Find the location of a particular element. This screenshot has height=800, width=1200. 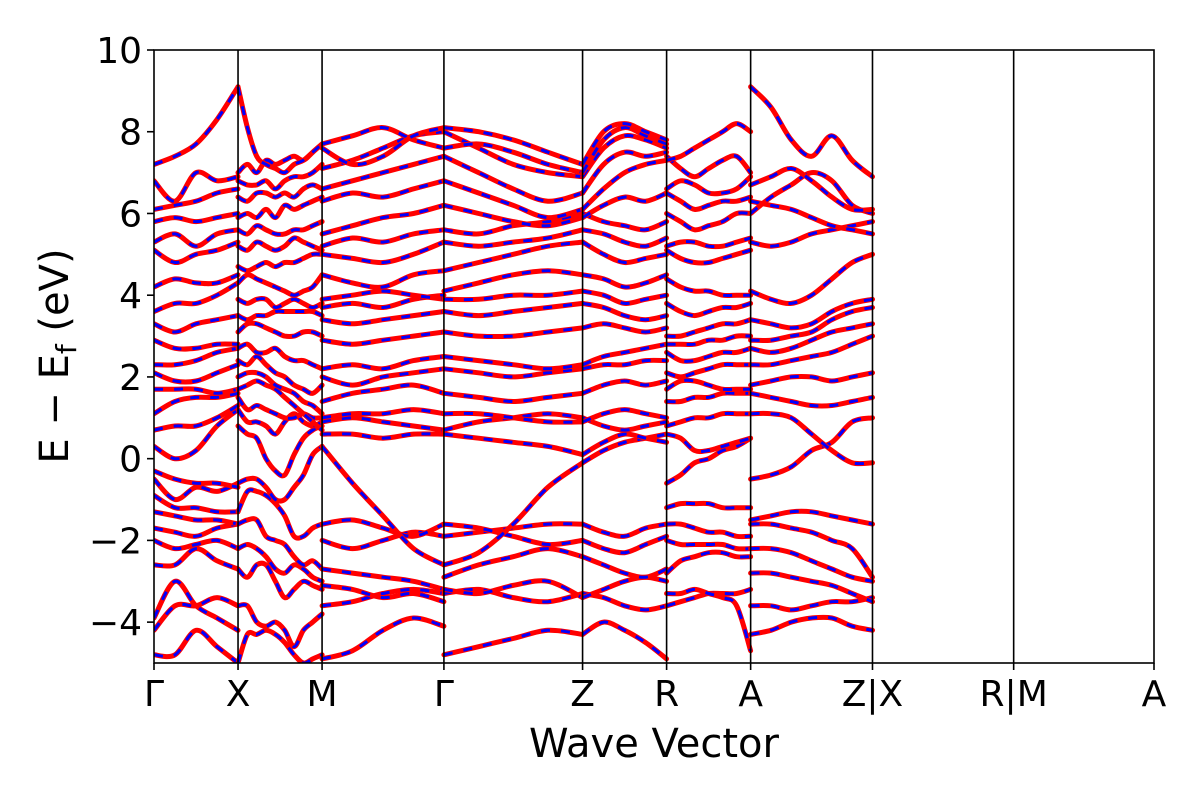

y-tick-label: 10 is located at coordinates (119, 51).